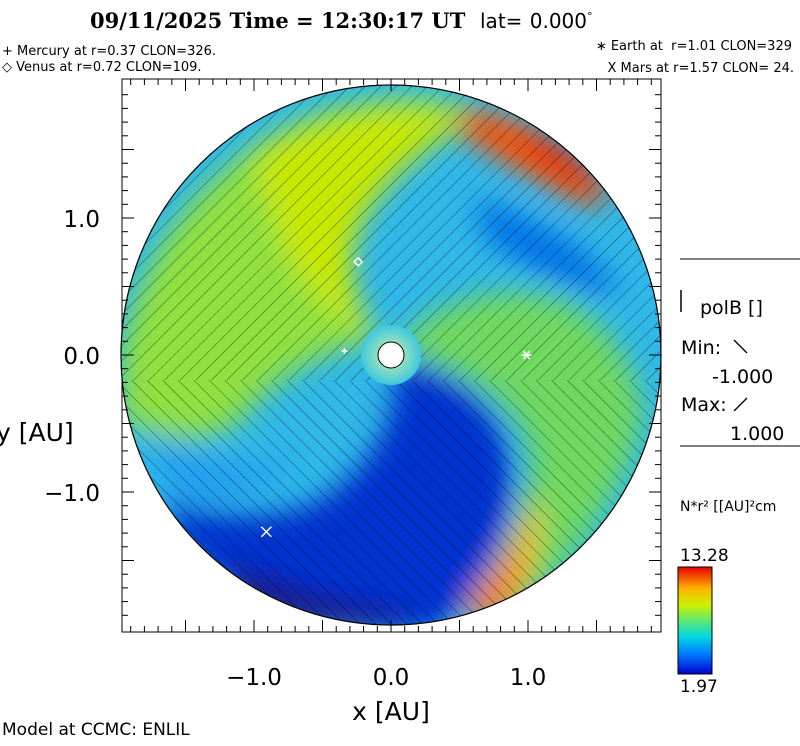 The image size is (800, 746). Describe the element at coordinates (701, 68) in the screenshot. I see `mars-legend: X Mars at r=1.57 CLON= 24.` at that location.